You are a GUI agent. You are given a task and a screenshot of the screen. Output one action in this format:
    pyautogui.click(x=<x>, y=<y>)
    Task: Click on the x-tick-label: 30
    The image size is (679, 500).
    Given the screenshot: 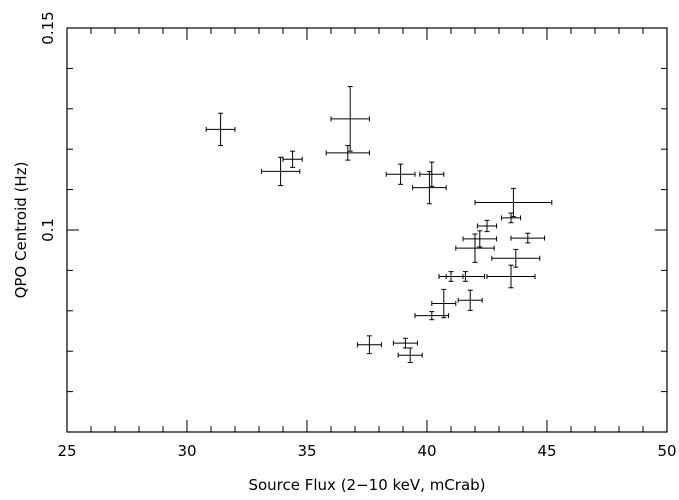 What is the action you would take?
    pyautogui.click(x=186, y=451)
    